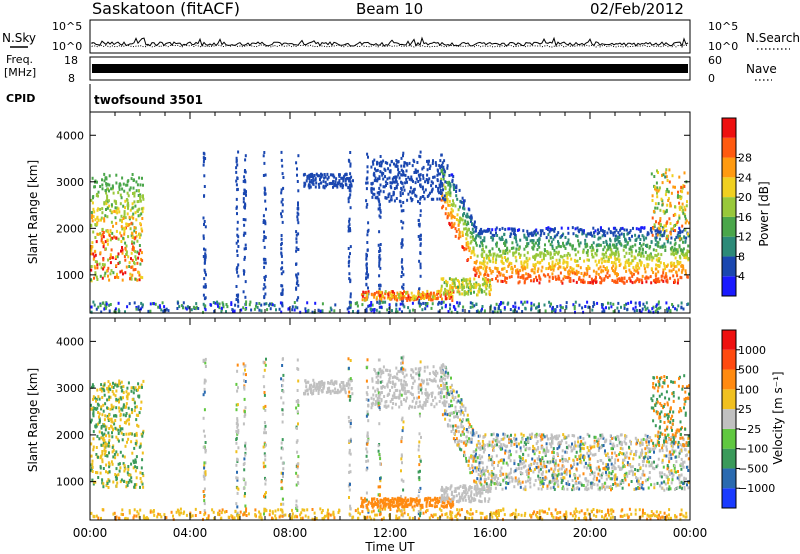  Describe the element at coordinates (745, 197) in the screenshot. I see `colorbar-tick-label: 20` at that location.